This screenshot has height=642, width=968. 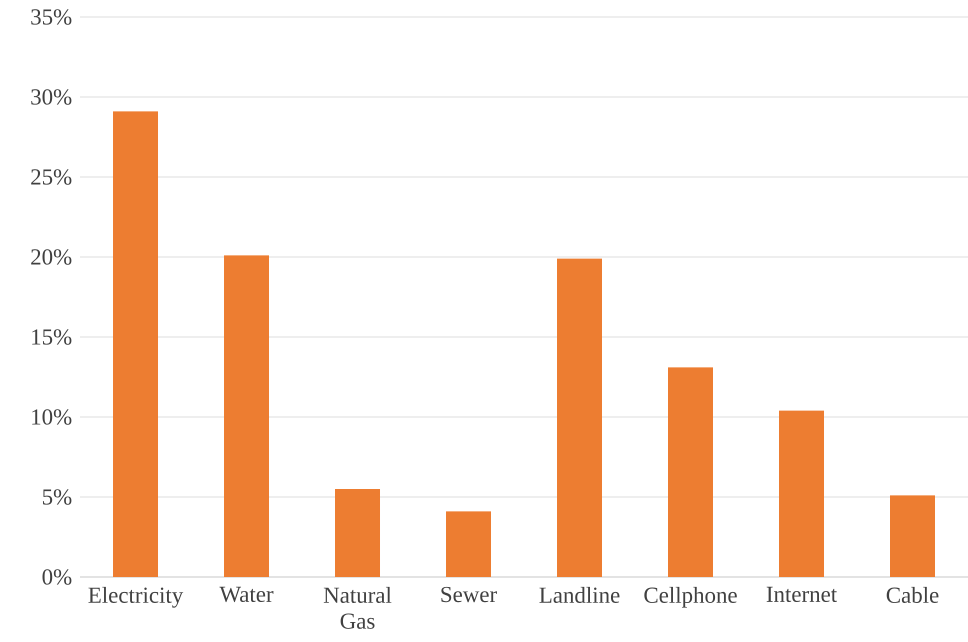 I want to click on y-tick-label: 15%, so click(x=52, y=337).